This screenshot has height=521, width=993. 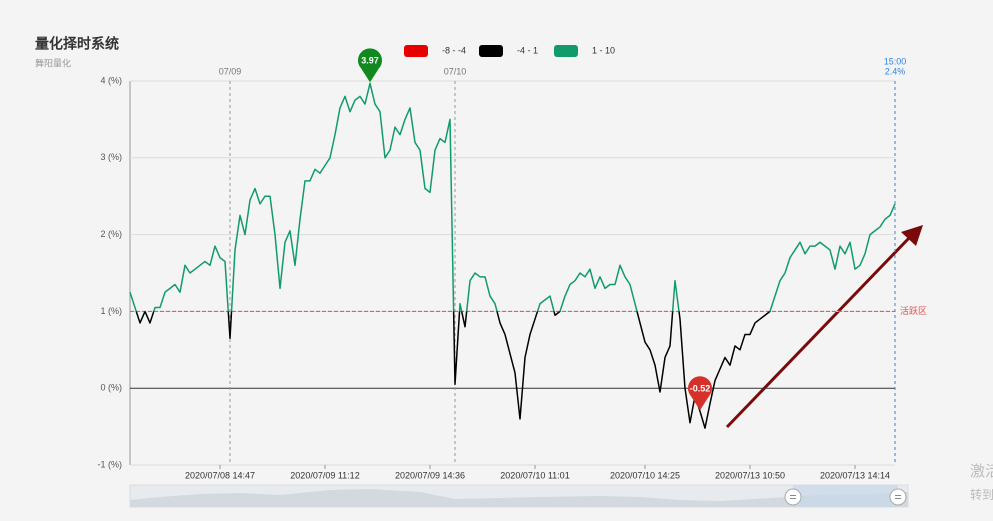 I want to click on top-label: 07/10, so click(x=455, y=71).